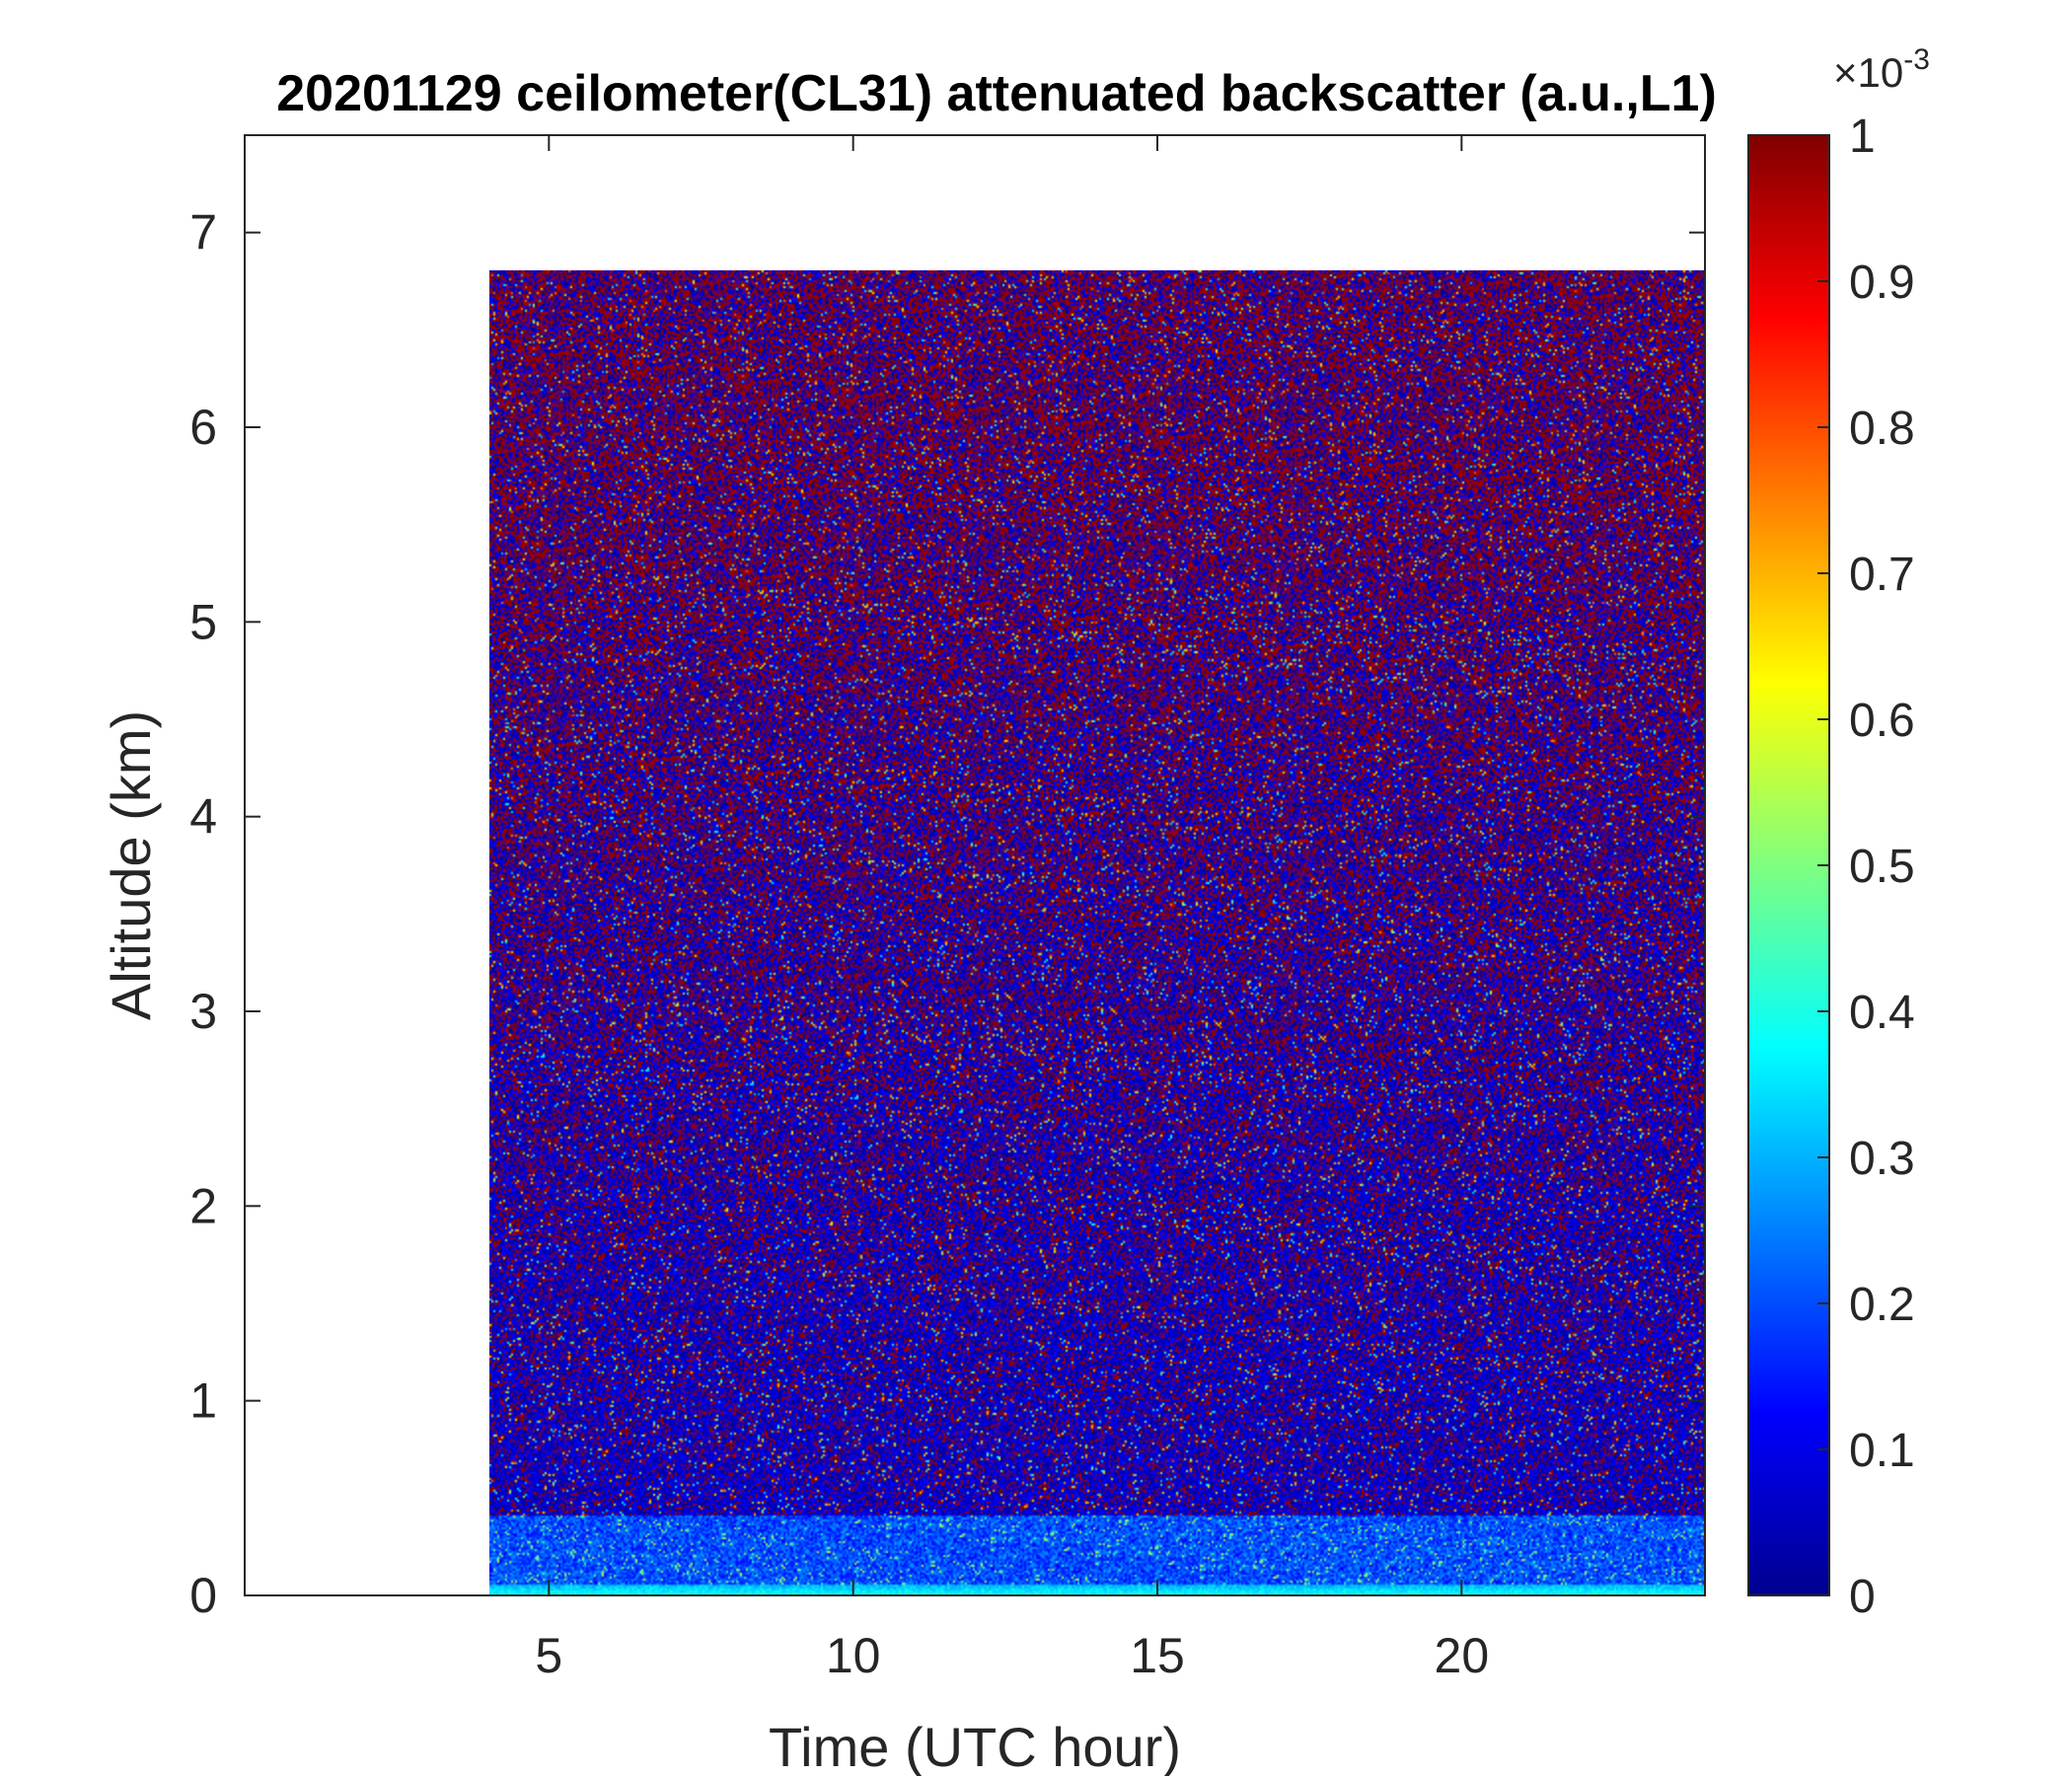 The image size is (2072, 1776). What do you see at coordinates (1788, 865) in the screenshot?
I see `colorbar` at bounding box center [1788, 865].